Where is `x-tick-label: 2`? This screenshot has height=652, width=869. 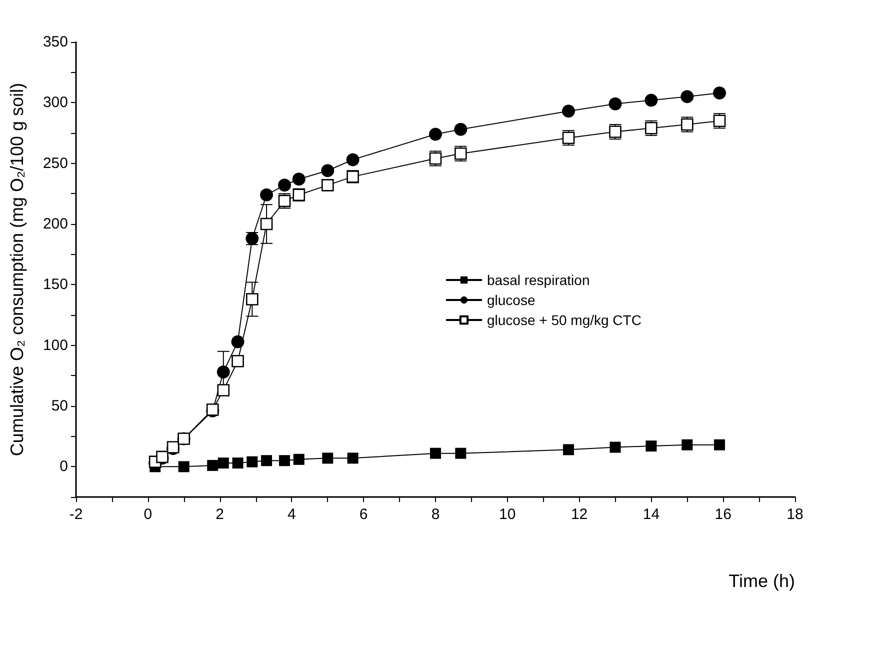
x-tick-label: 2 is located at coordinates (220, 514).